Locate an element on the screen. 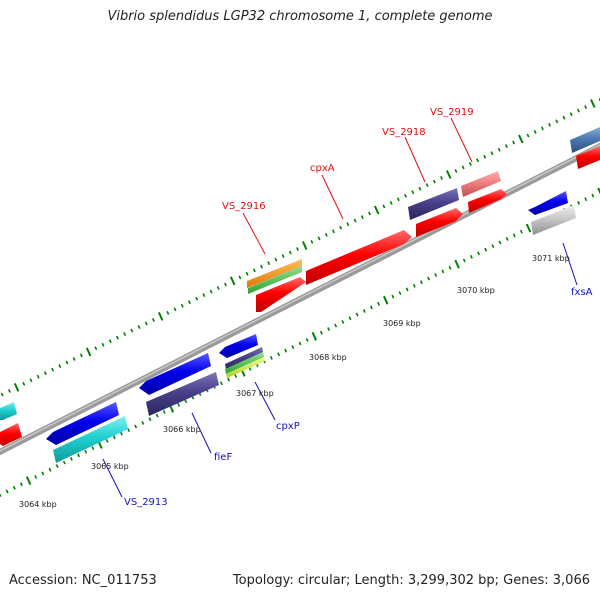 This screenshot has width=600, height=600. gene-edge-forward-feature is located at coordinates (585, 148).